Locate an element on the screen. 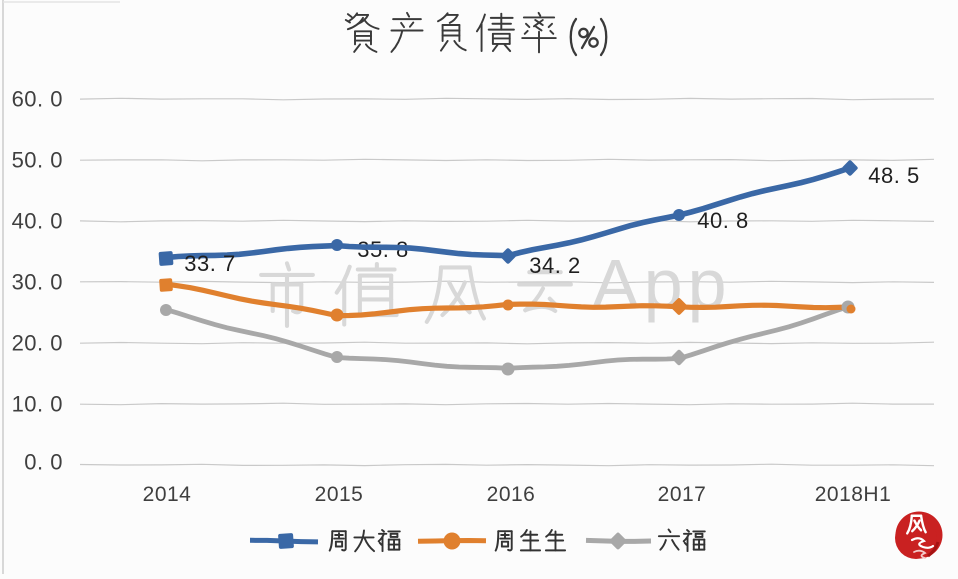 The image size is (958, 579). svg-text: 30. 0 is located at coordinates (37, 282).